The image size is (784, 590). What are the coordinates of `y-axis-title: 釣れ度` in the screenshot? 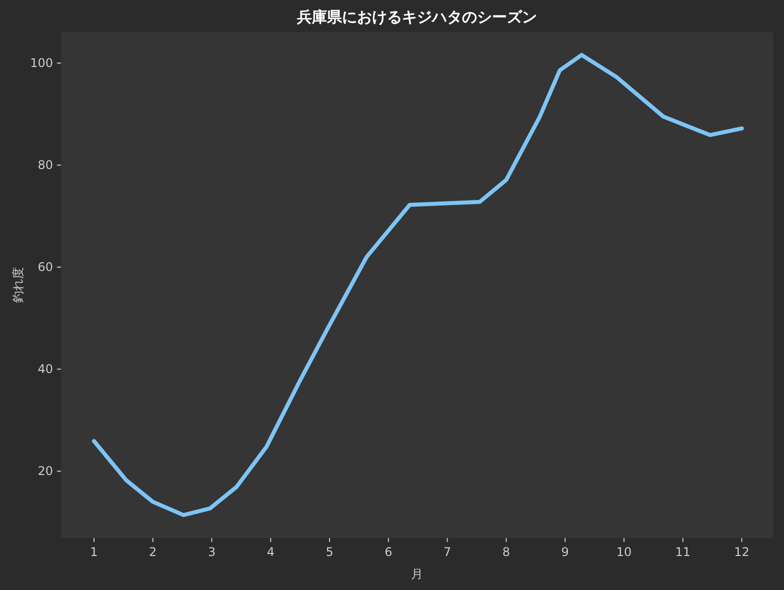 It's located at (18, 285).